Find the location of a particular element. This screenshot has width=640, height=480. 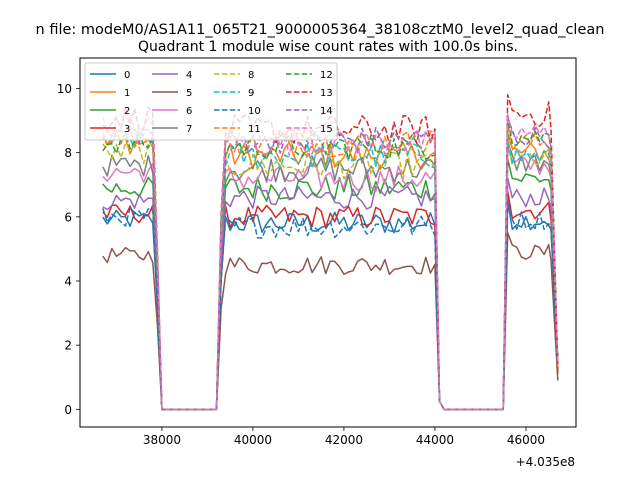

legend-label-10: 10 is located at coordinates (254, 111).